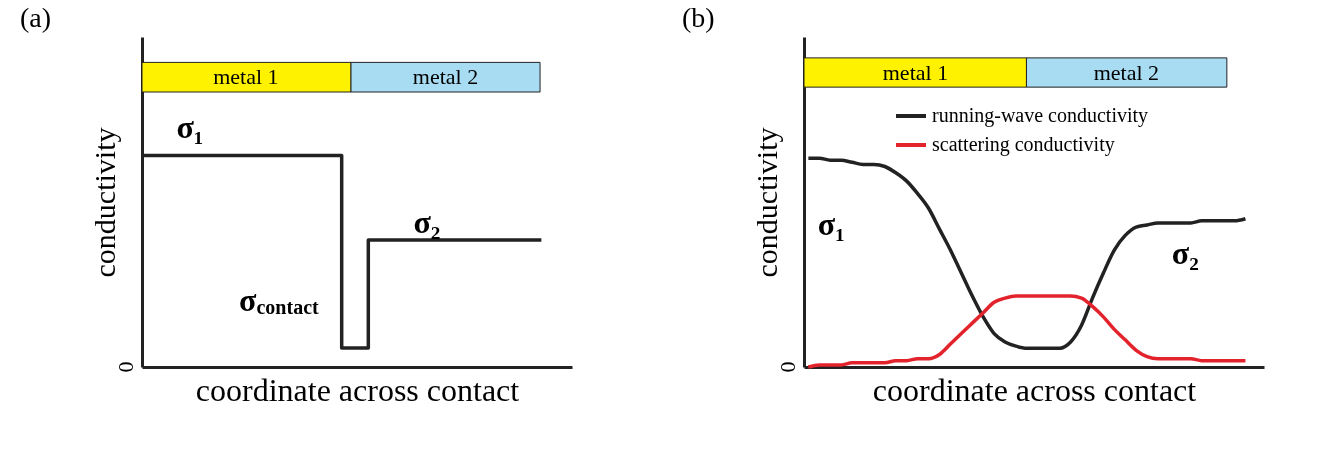 The height and width of the screenshot is (454, 1341). I want to click on chart-title: (b), so click(698, 17).